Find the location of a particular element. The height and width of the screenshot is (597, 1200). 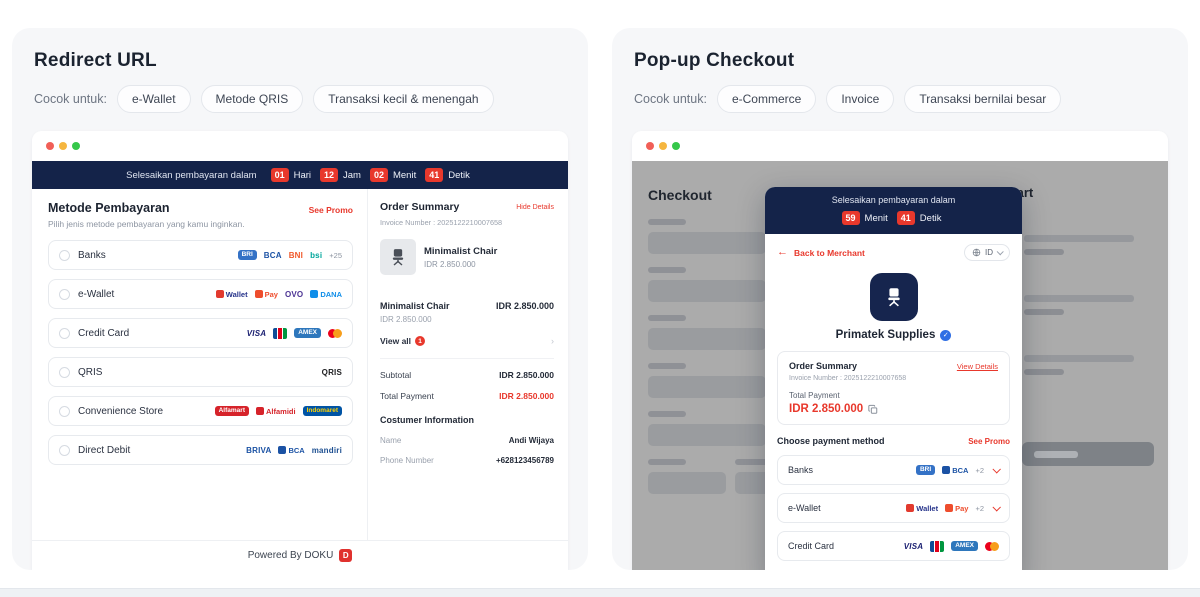

doku-logo-icon: D is located at coordinates (346, 555).